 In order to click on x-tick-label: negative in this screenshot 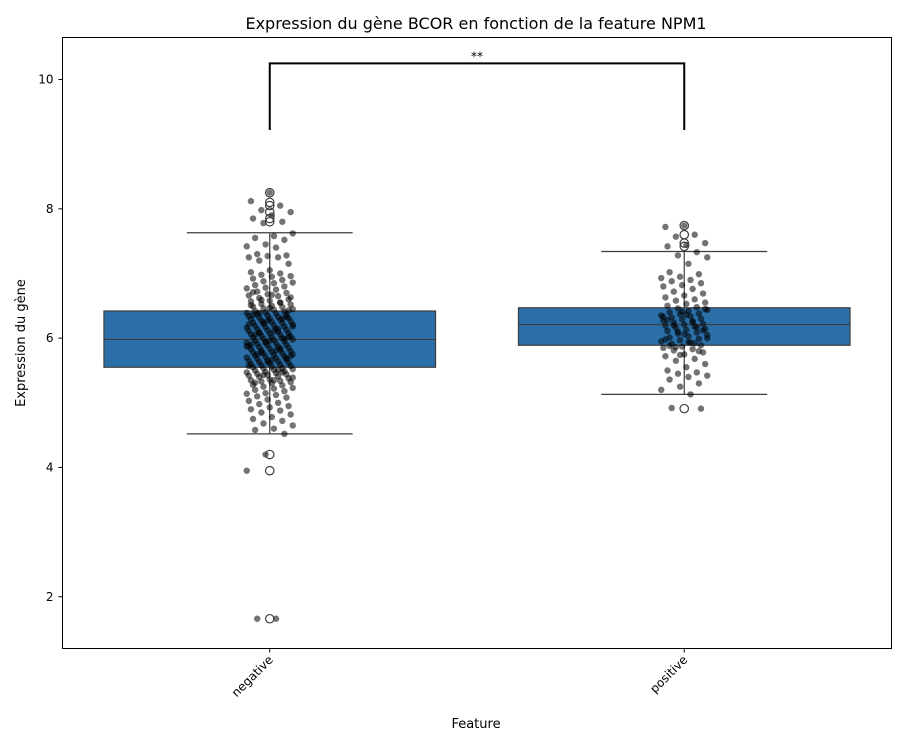, I will do `click(252, 676)`.